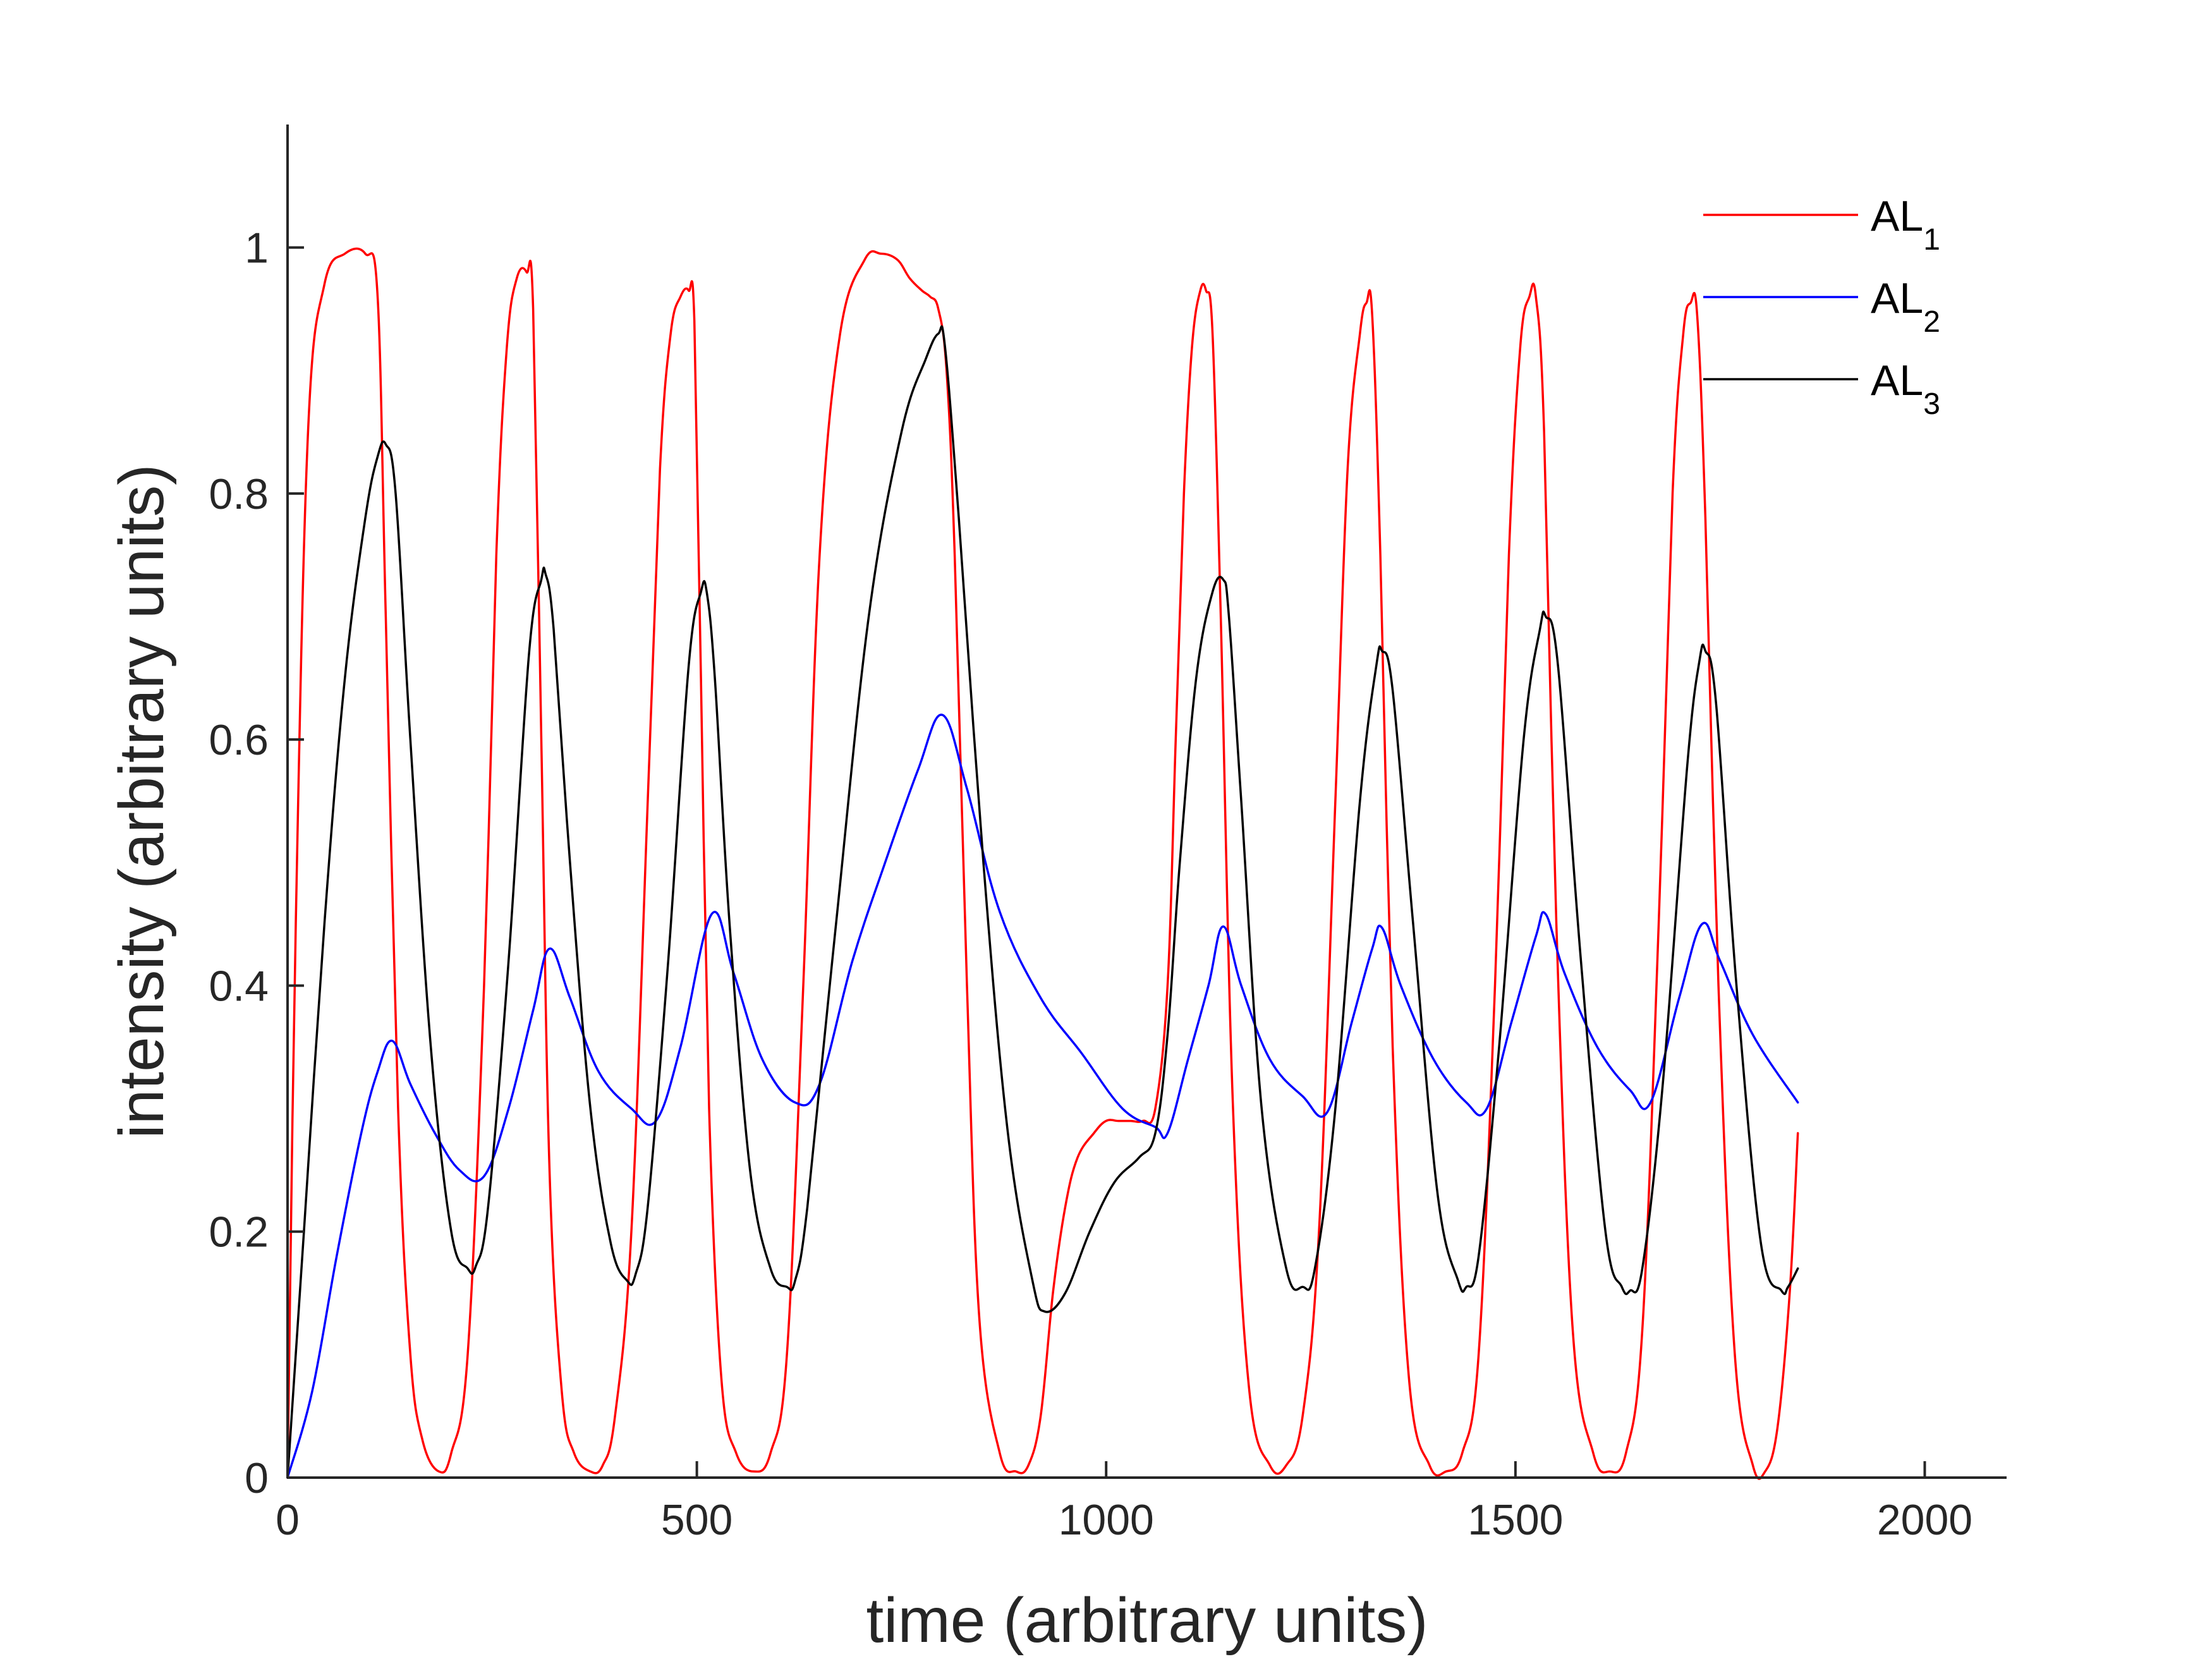 This screenshot has width=2212, height=1659. What do you see at coordinates (696, 1520) in the screenshot?
I see `x-tick-label: 500` at bounding box center [696, 1520].